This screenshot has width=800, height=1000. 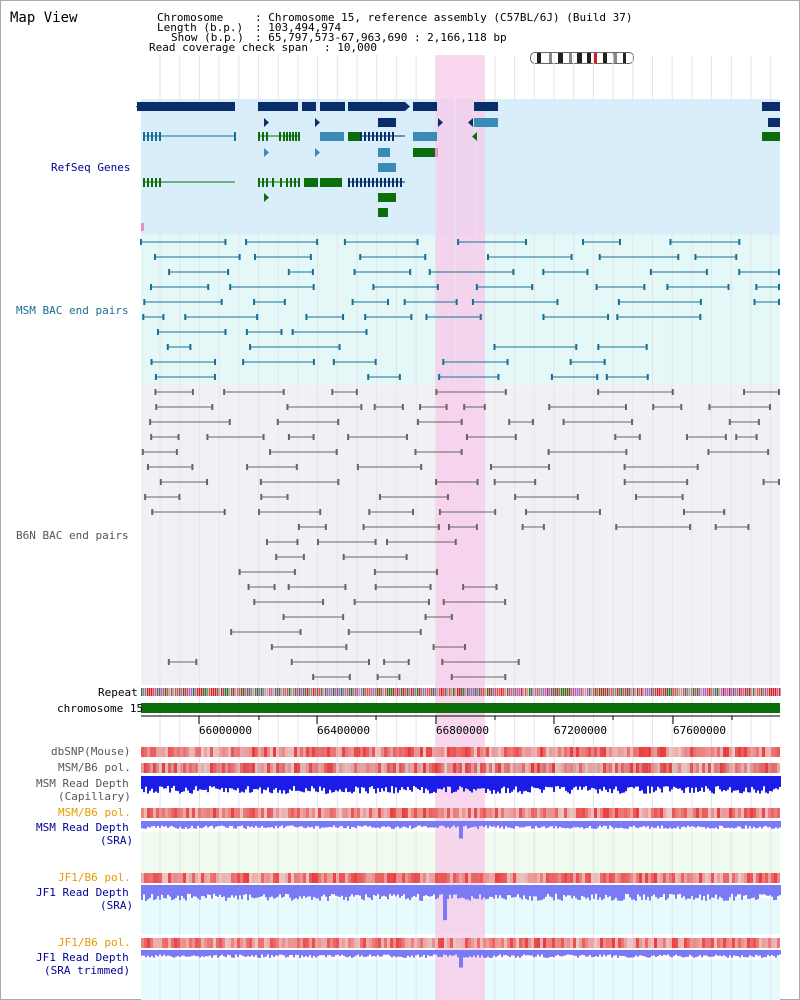 What do you see at coordinates (376, 106) in the screenshot?
I see `gene-block` at bounding box center [376, 106].